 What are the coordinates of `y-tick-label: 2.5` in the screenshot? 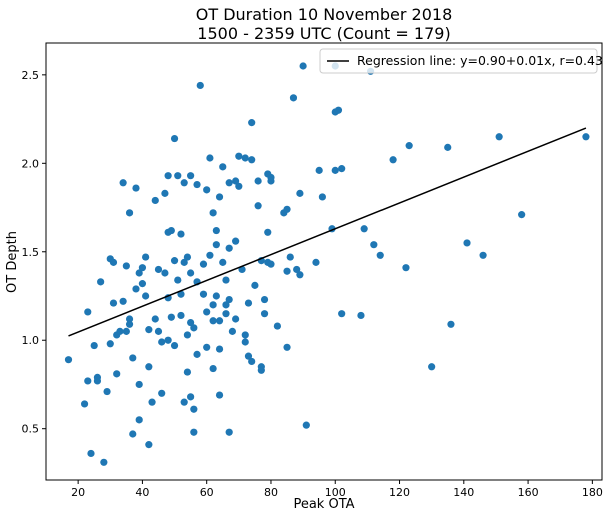 It's located at (31, 75).